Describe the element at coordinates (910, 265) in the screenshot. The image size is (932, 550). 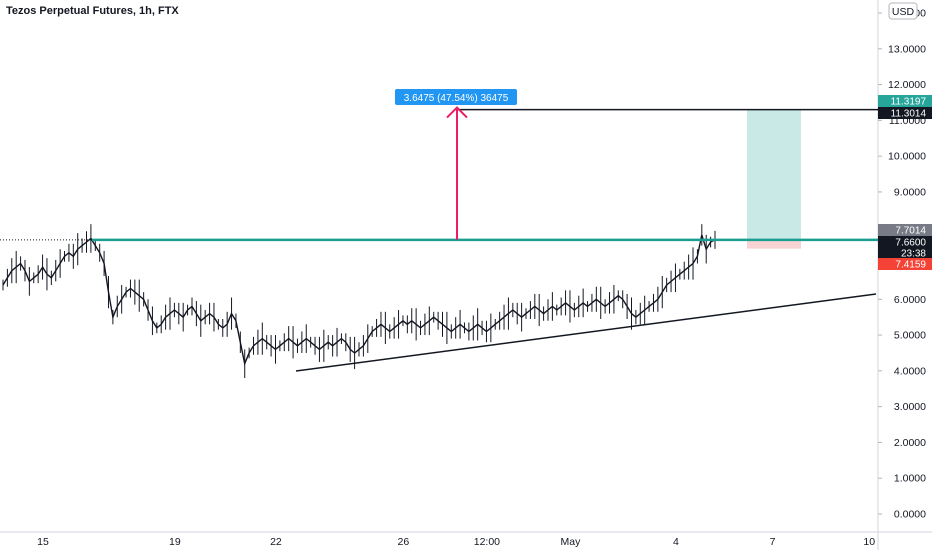
I see `price-badge-text: 7.4159` at that location.